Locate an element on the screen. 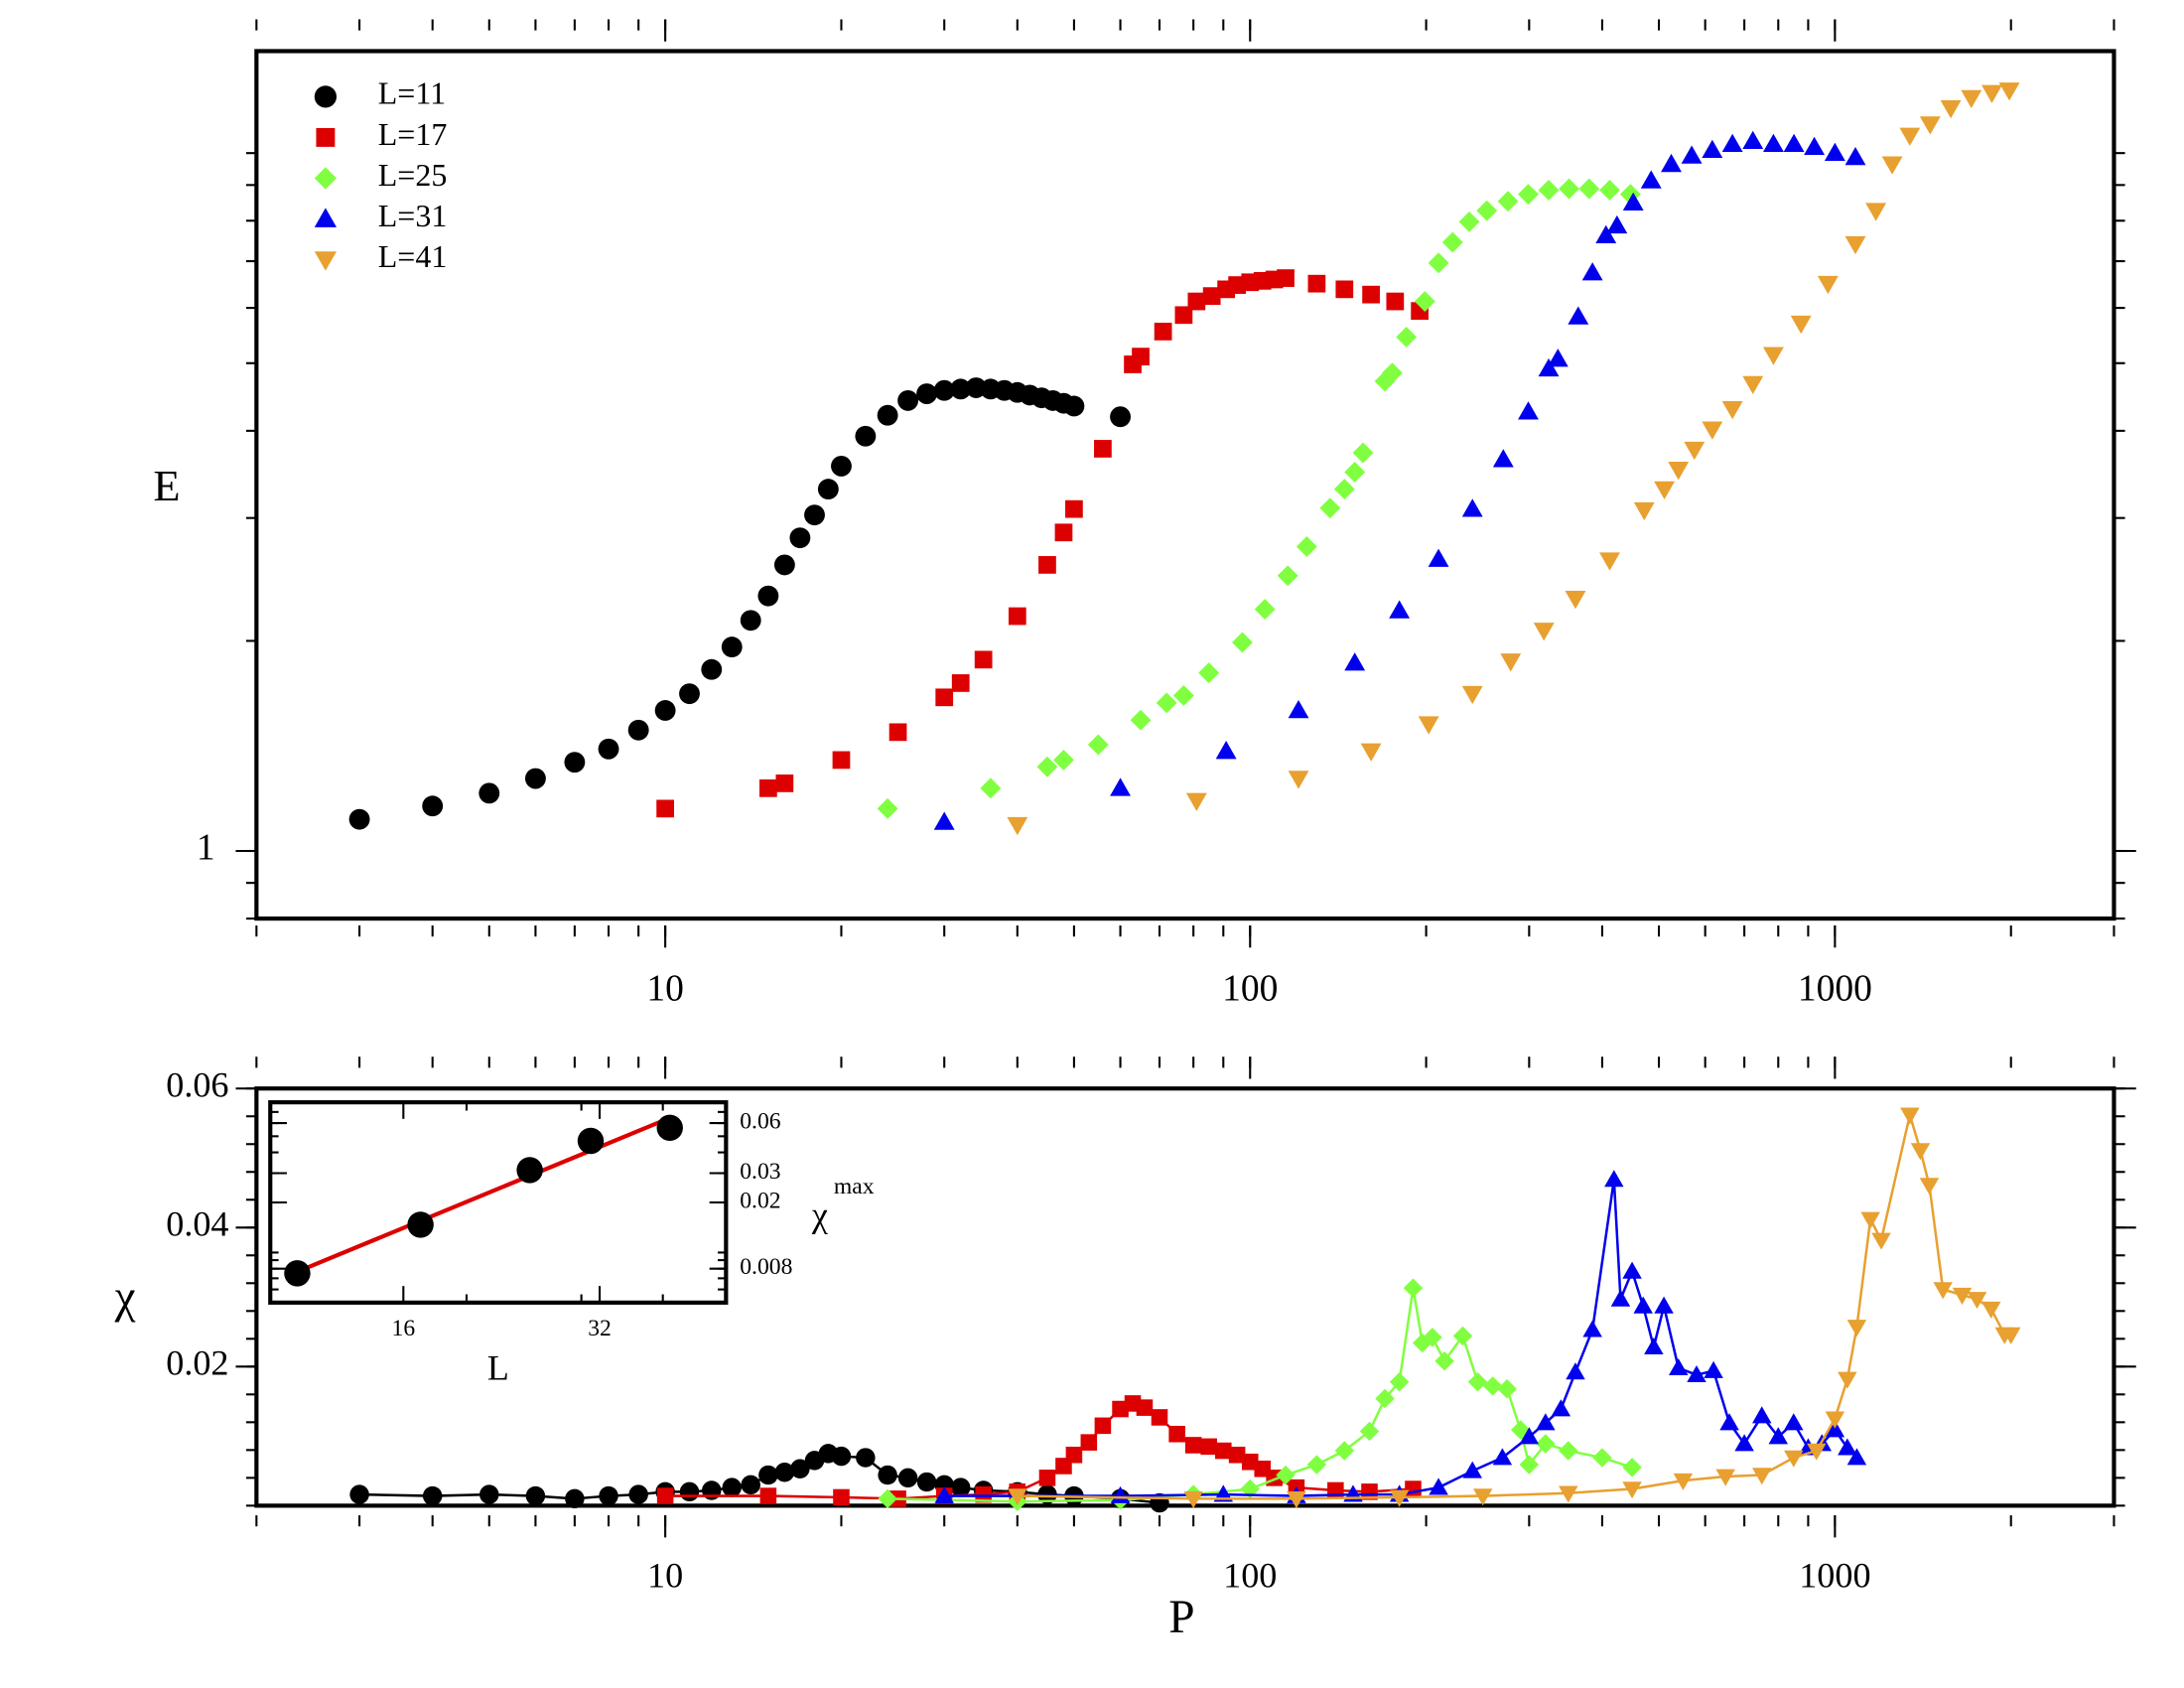  legend-label: L=25 is located at coordinates (413, 175).